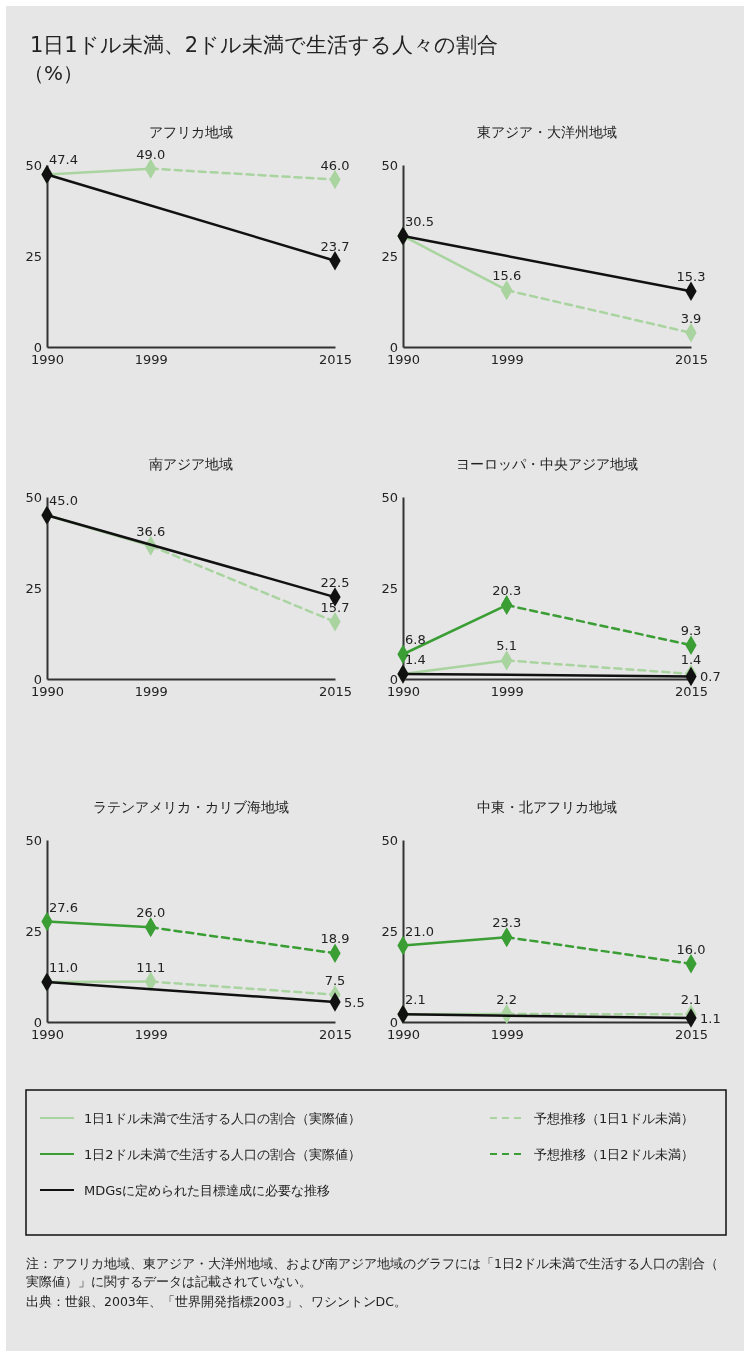  What do you see at coordinates (216, 1301) in the screenshot?
I see `source-note: 出典：世銀、2003年、「世界開発指標2003」、ワシントンDC。` at bounding box center [216, 1301].